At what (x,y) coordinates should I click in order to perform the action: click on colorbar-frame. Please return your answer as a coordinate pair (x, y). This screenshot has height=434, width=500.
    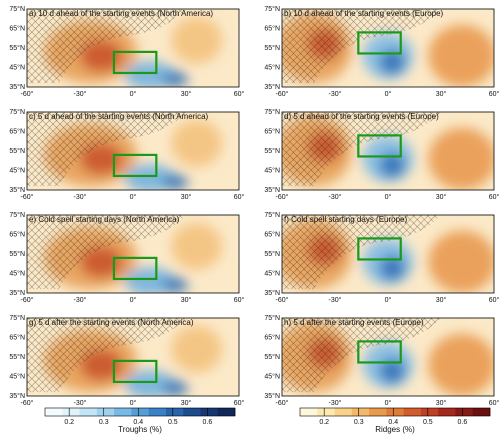
    Looking at the image, I should click on (395, 412).